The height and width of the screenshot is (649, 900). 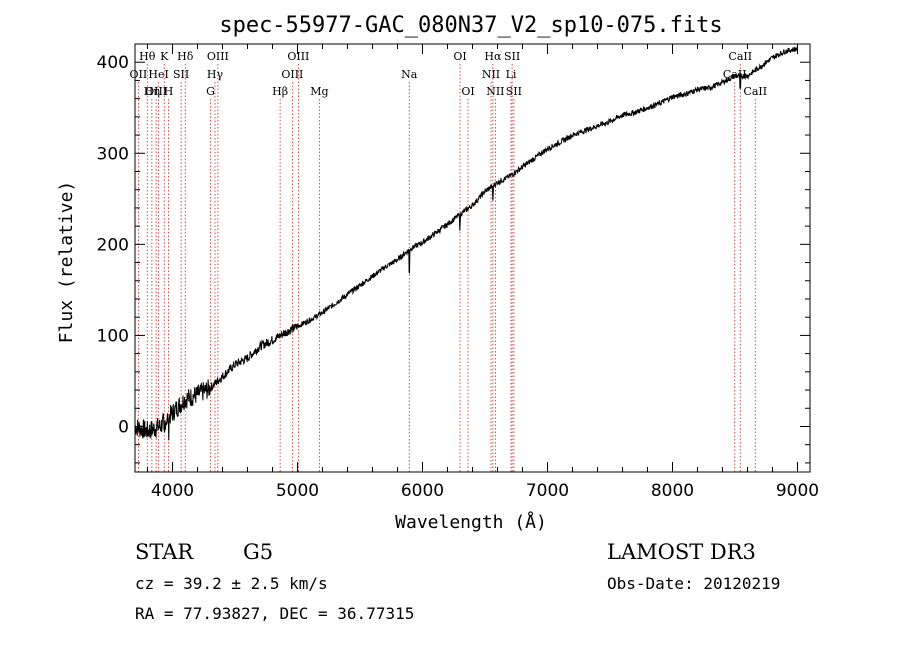 What do you see at coordinates (319, 91) in the screenshot?
I see `spectral-line-label: Mg` at bounding box center [319, 91].